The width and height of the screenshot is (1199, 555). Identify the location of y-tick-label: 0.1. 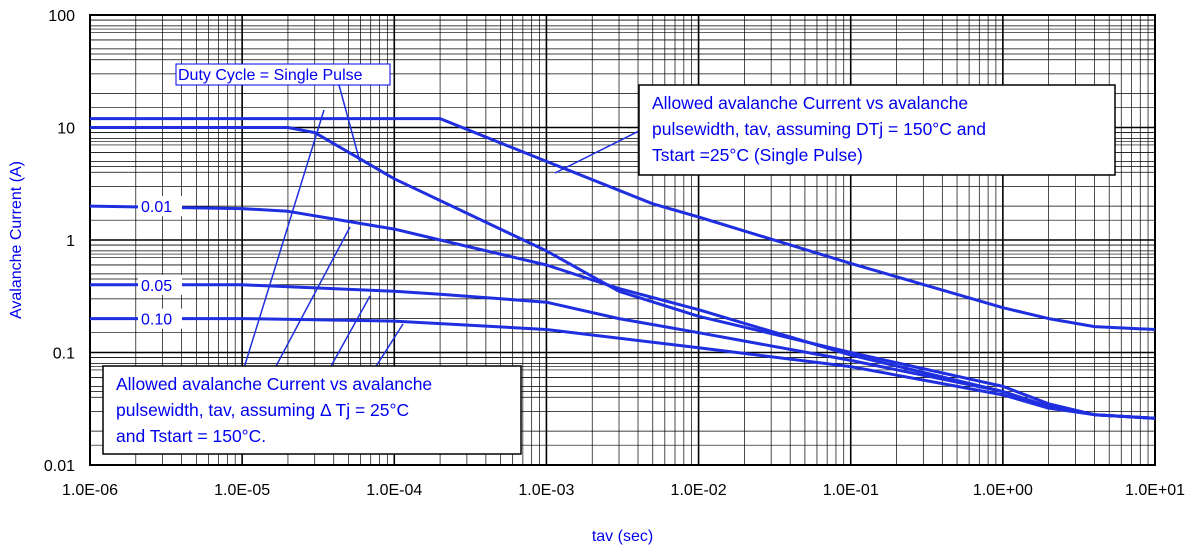
(64, 354).